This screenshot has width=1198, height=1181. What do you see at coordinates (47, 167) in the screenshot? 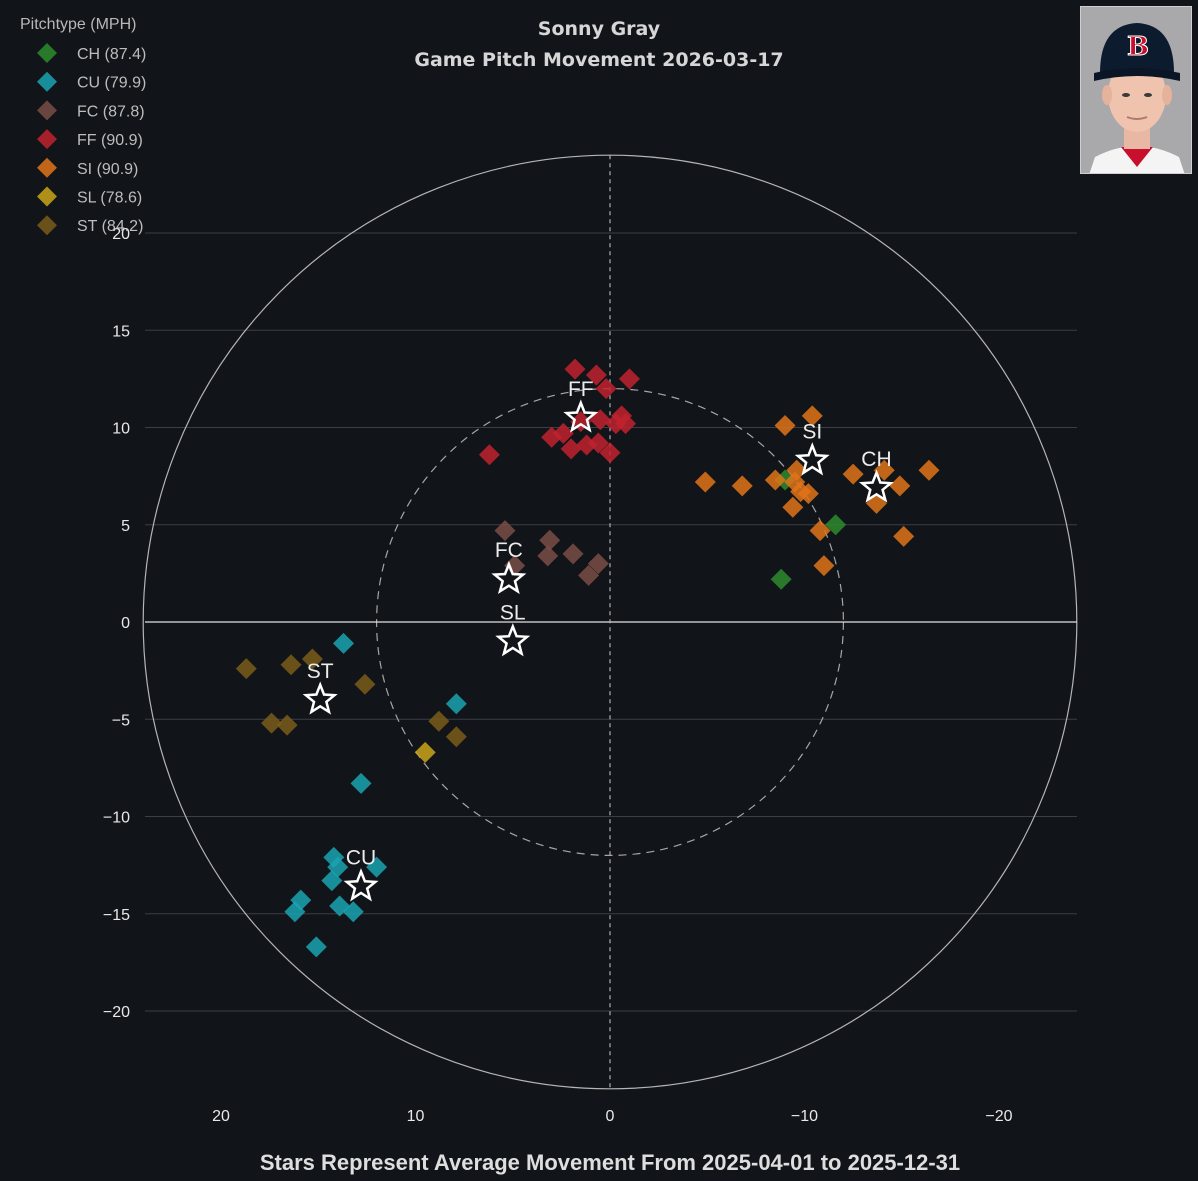
I see `legend-marker-si` at bounding box center [47, 167].